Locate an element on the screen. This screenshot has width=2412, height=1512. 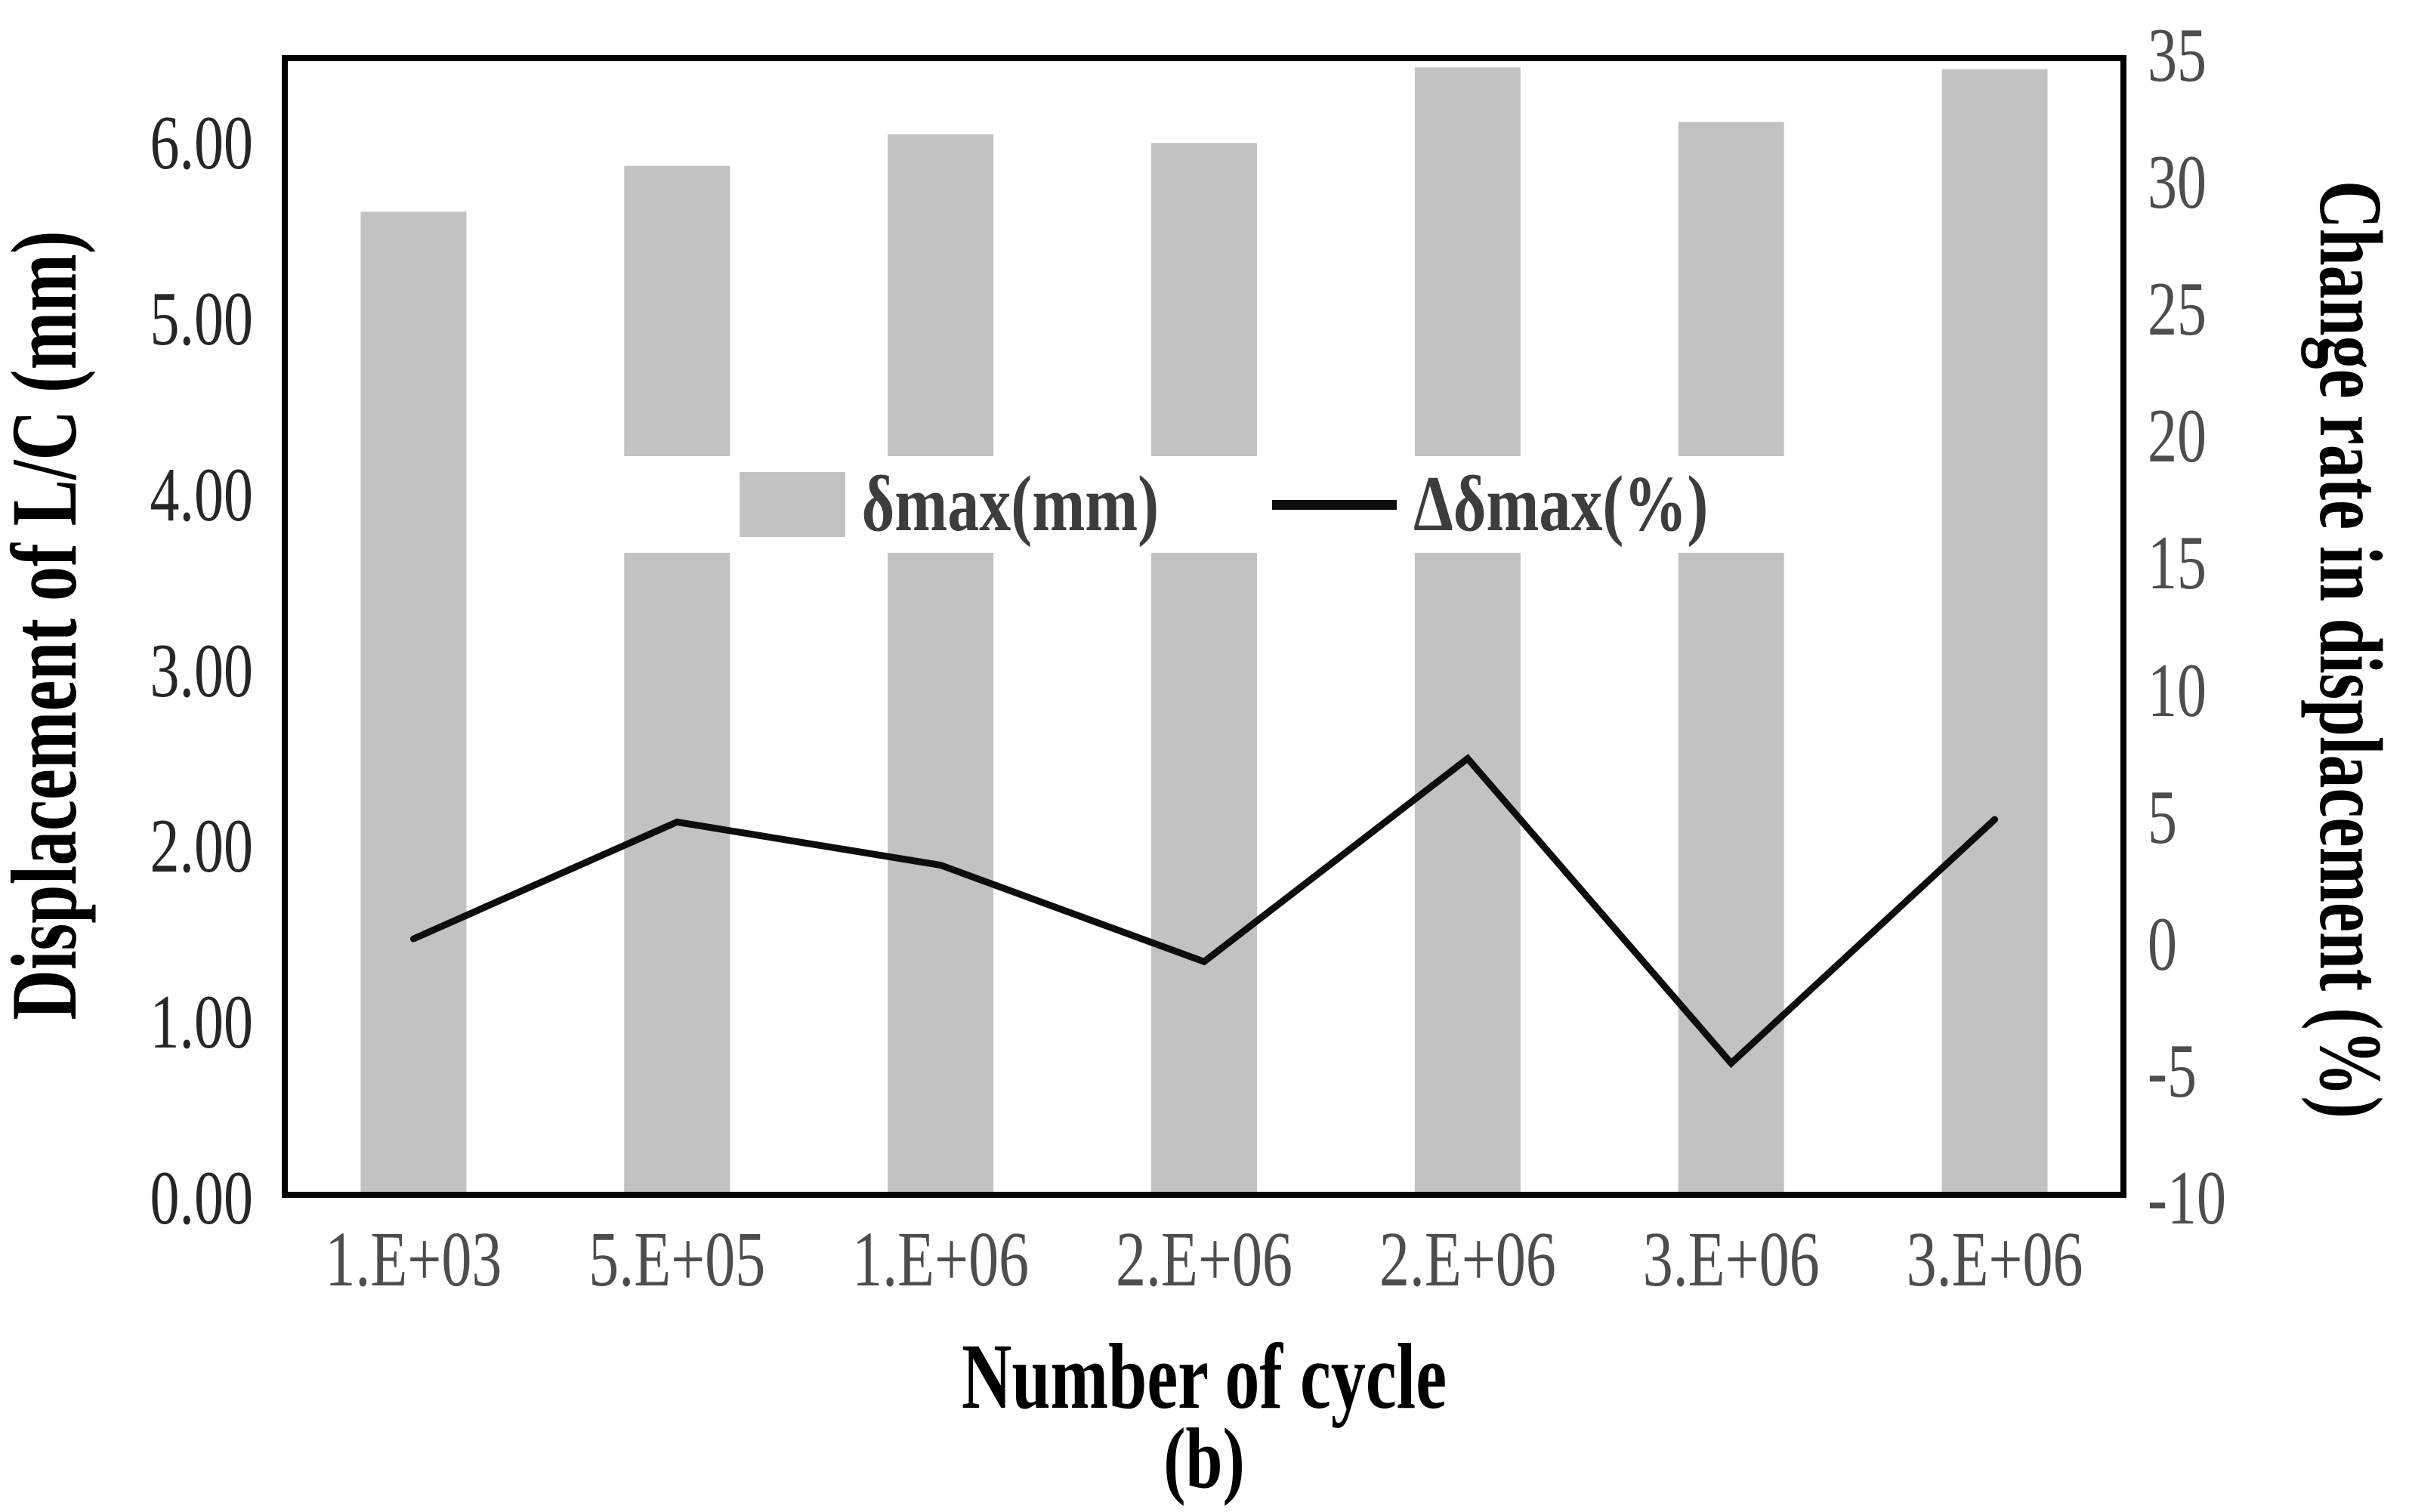
line-series-legend-swatch is located at coordinates (1334, 504).